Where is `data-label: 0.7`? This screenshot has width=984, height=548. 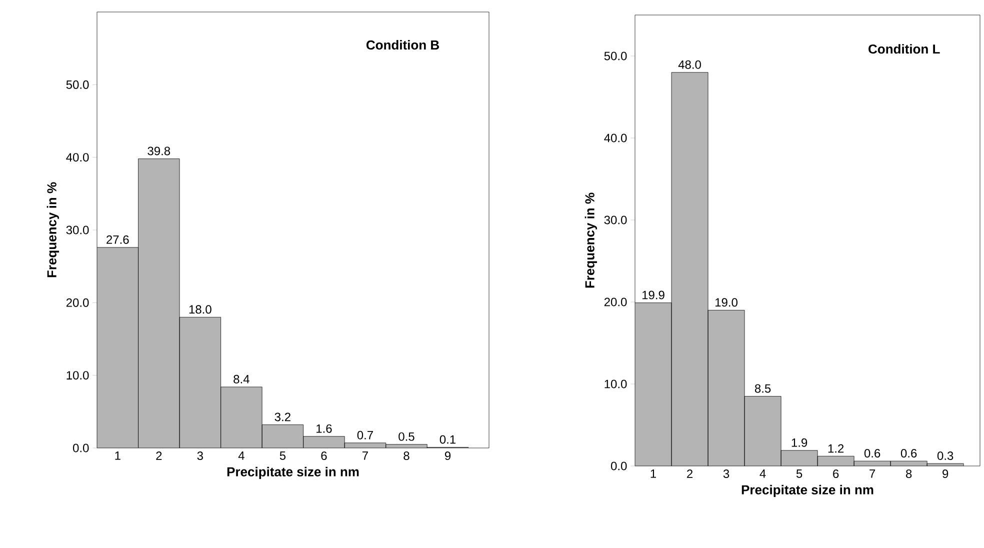
data-label: 0.7 is located at coordinates (365, 435).